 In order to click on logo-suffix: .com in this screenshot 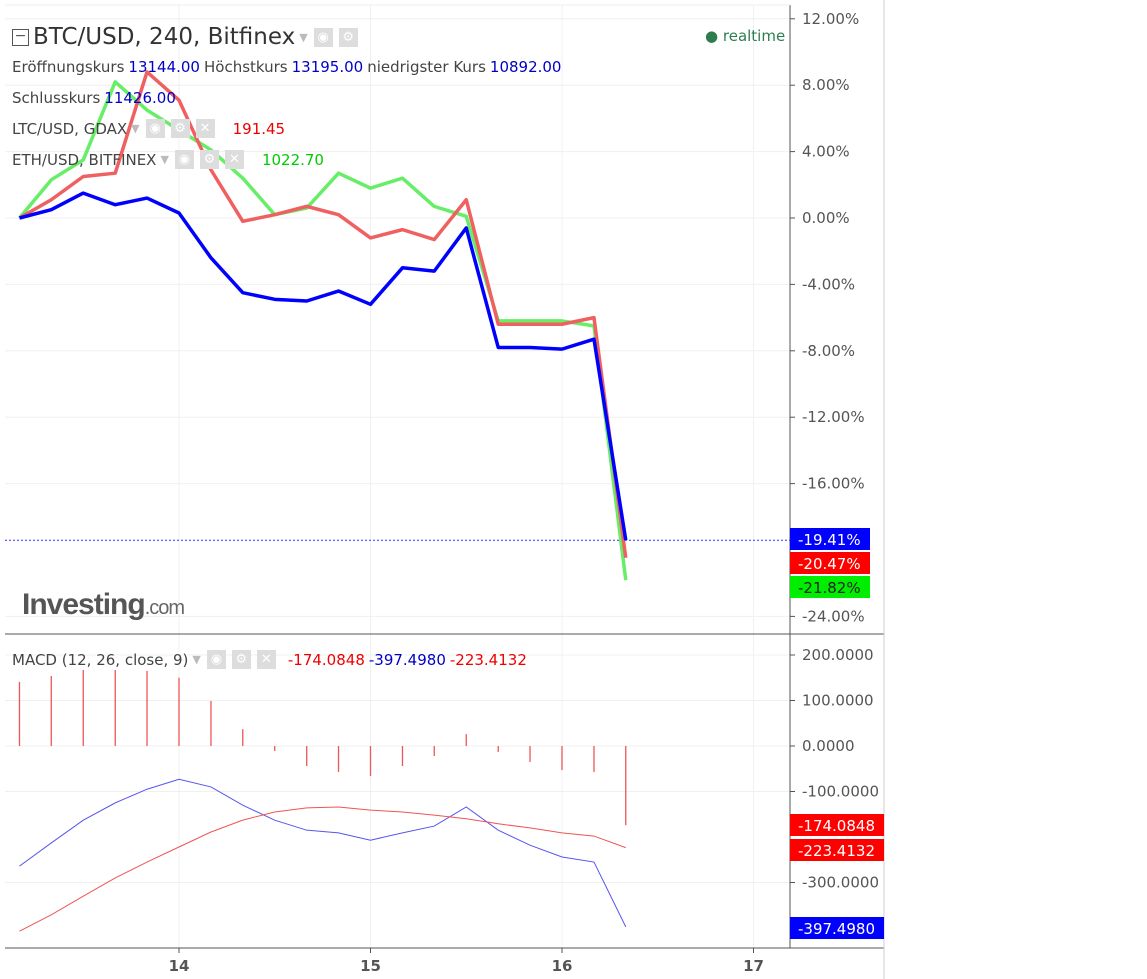, I will do `click(164, 608)`.